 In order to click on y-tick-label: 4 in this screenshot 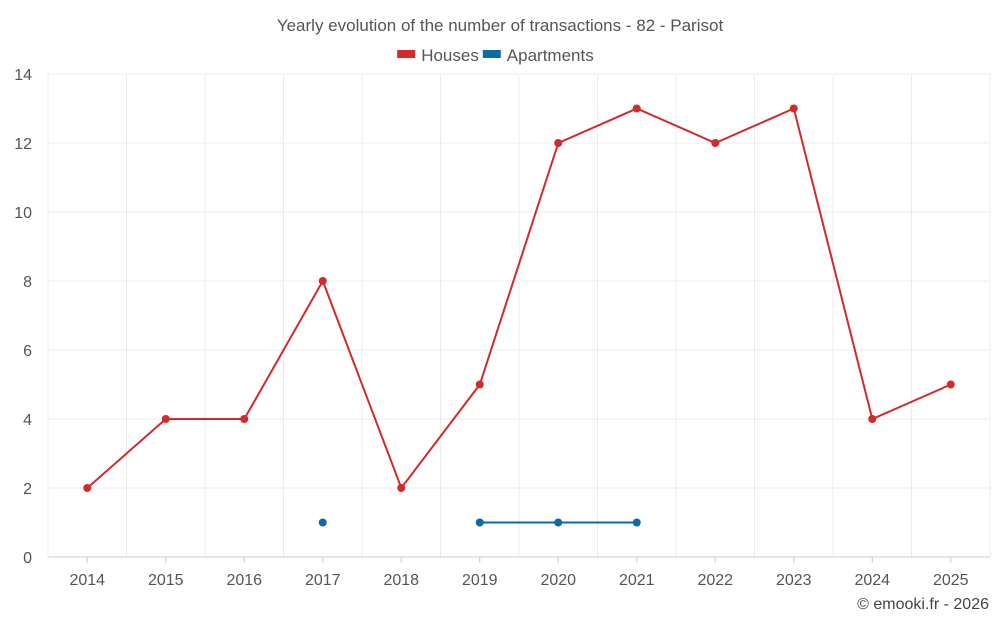, I will do `click(27, 420)`.